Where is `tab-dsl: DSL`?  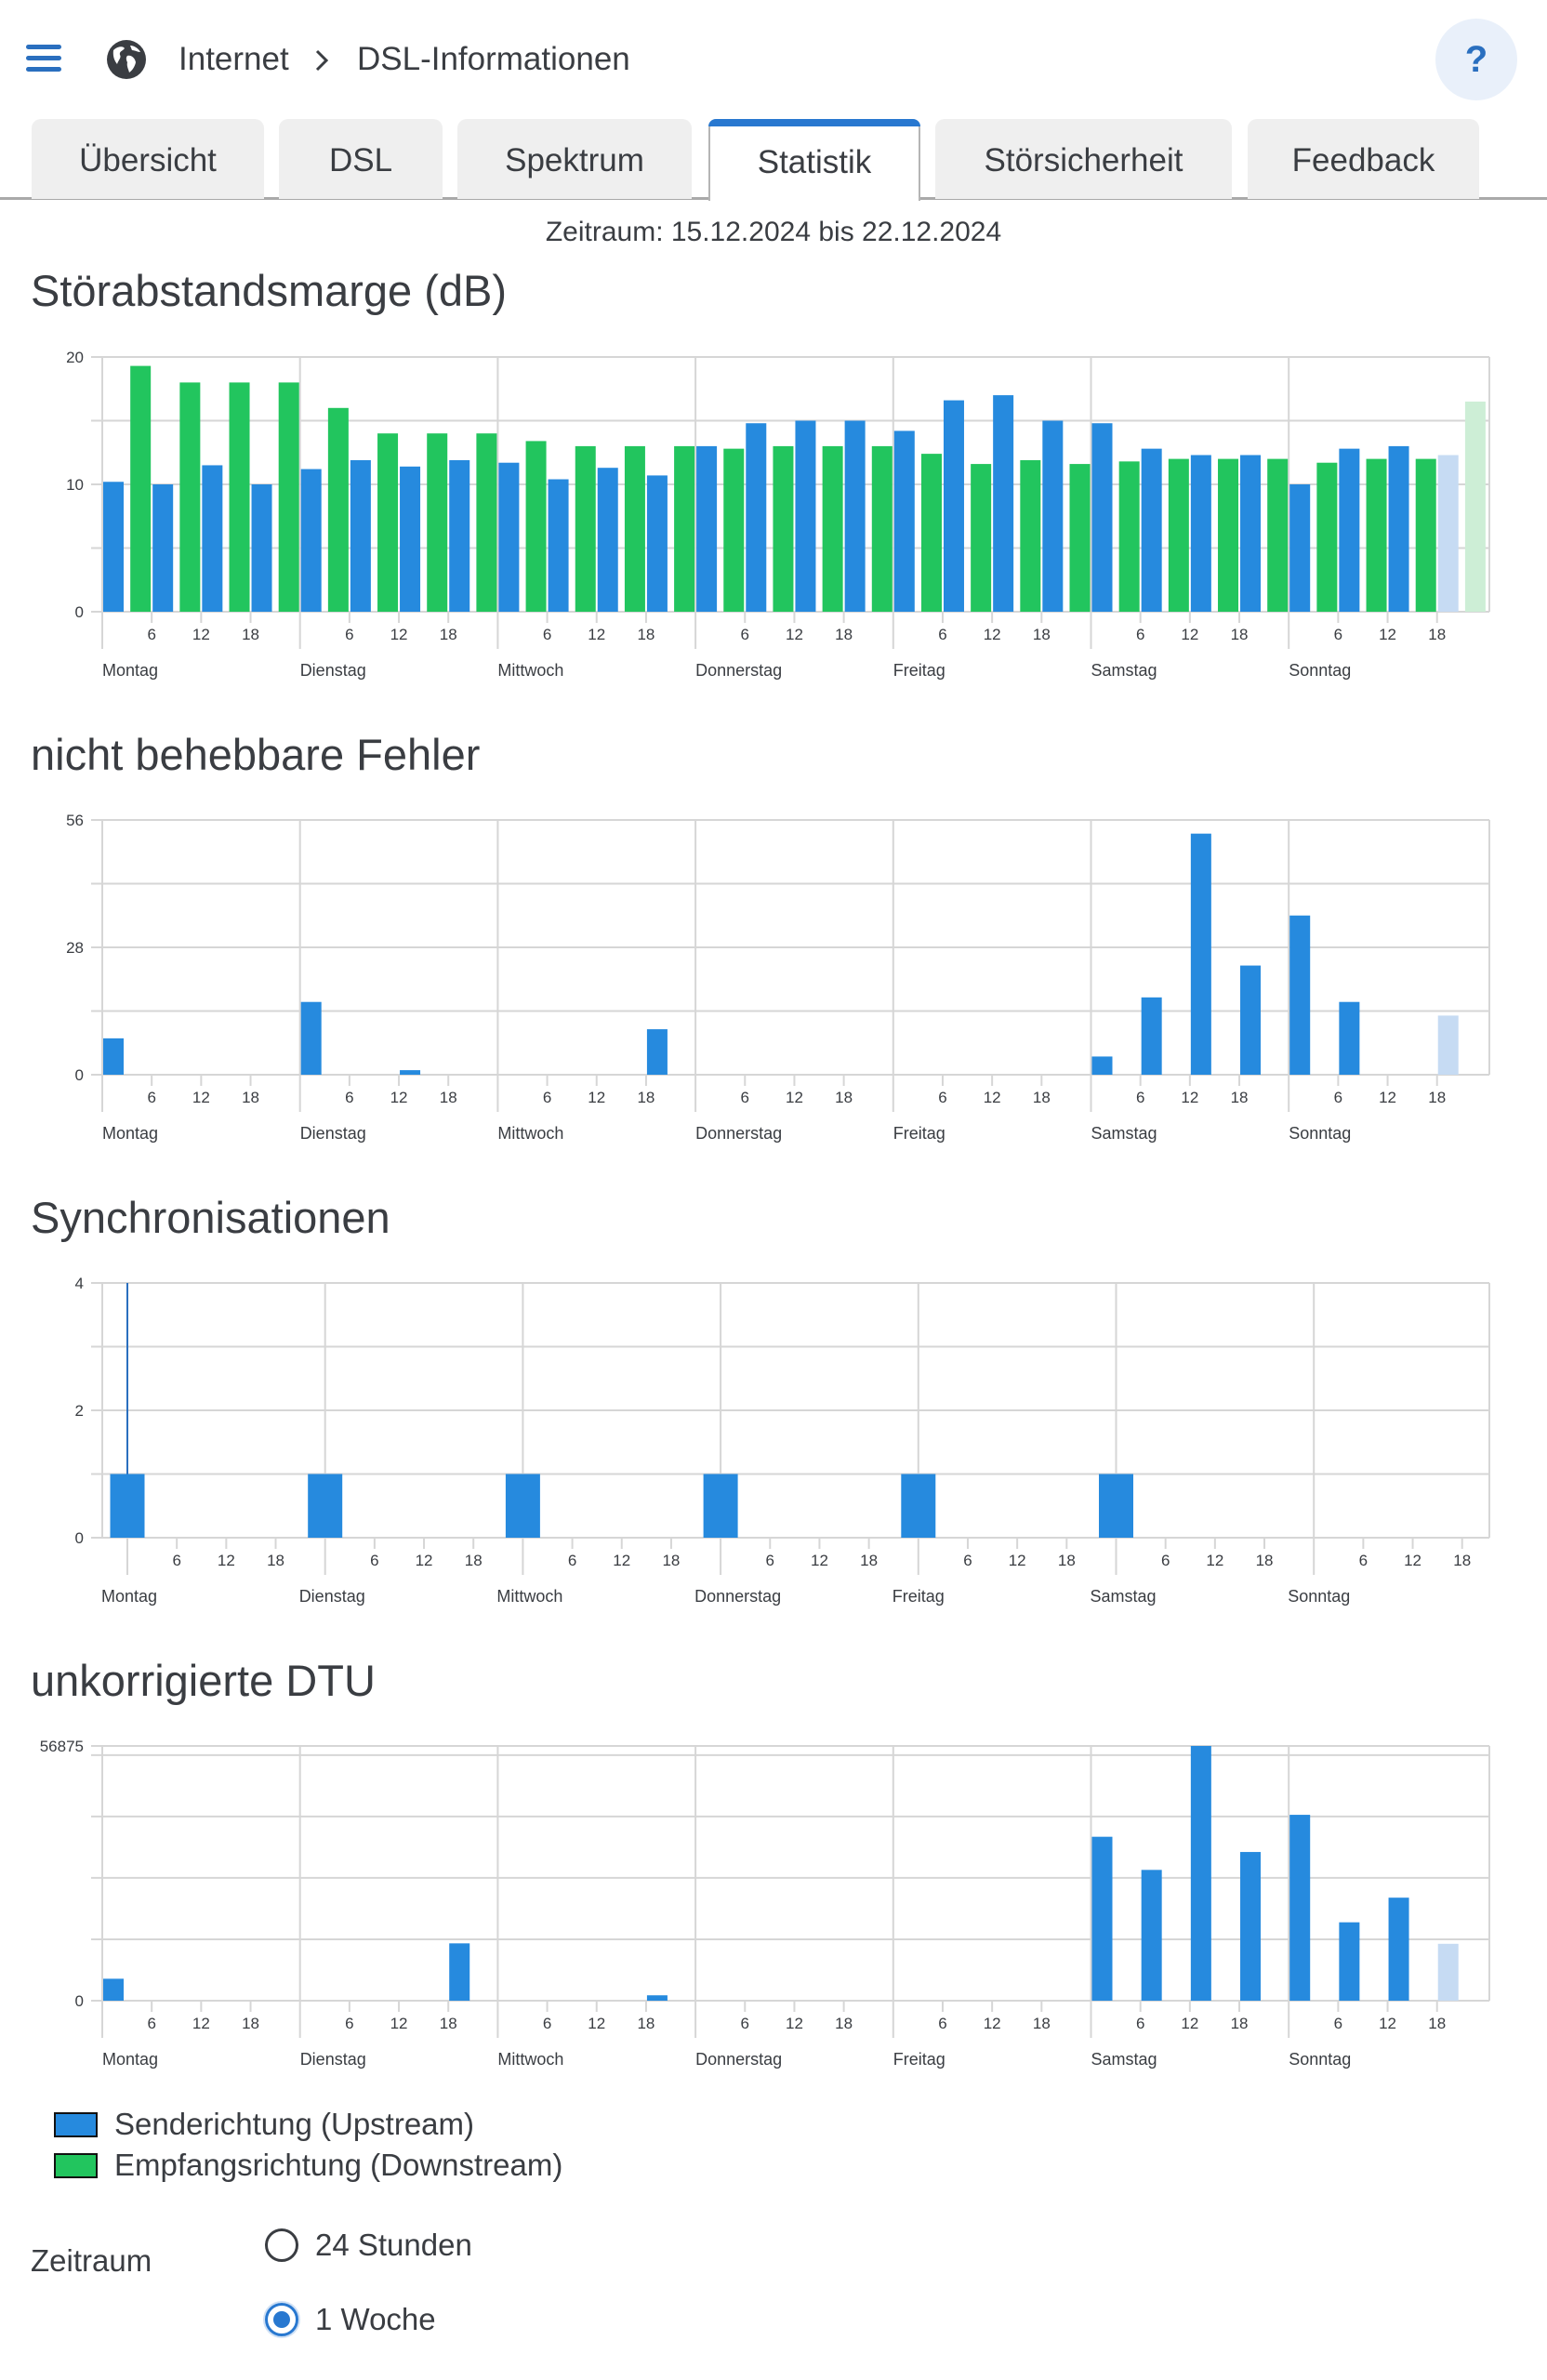 tab-dsl: DSL is located at coordinates (361, 159).